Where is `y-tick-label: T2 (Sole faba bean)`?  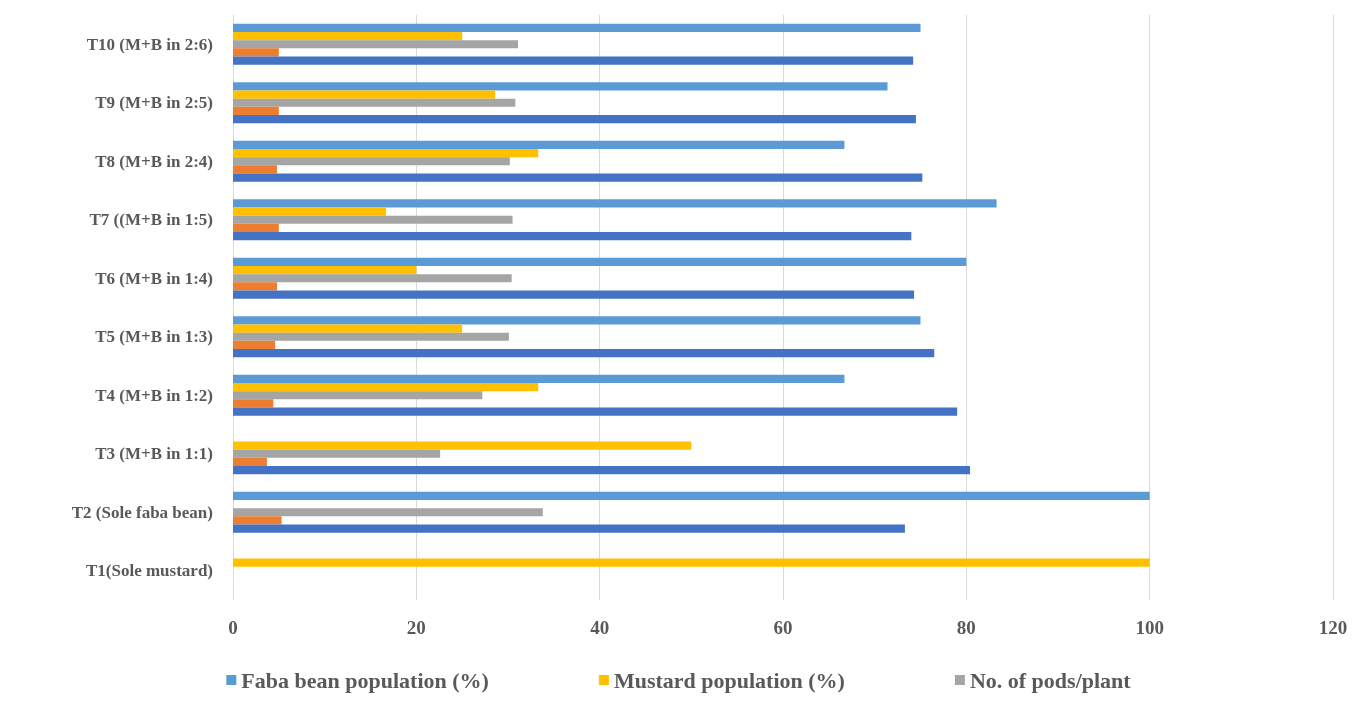 y-tick-label: T2 (Sole faba bean) is located at coordinates (142, 512).